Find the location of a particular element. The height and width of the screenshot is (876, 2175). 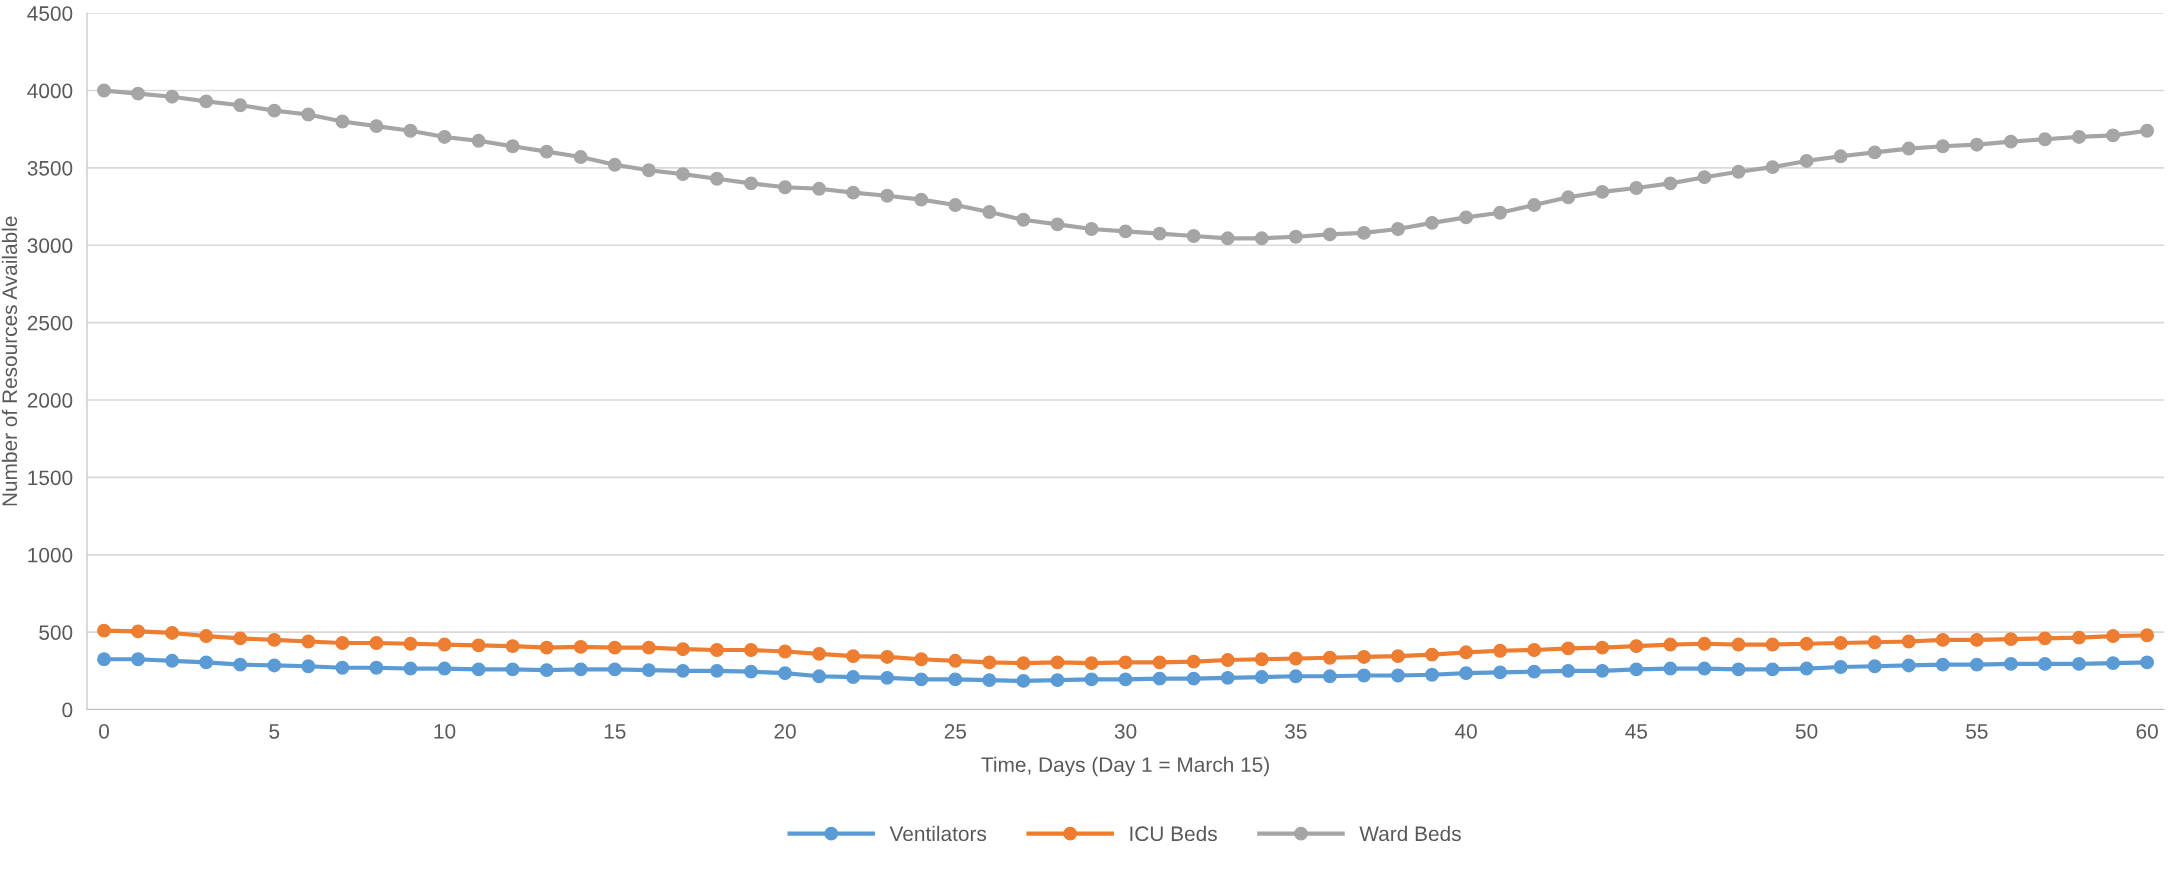

y-tick-label: 1500 is located at coordinates (50, 478).